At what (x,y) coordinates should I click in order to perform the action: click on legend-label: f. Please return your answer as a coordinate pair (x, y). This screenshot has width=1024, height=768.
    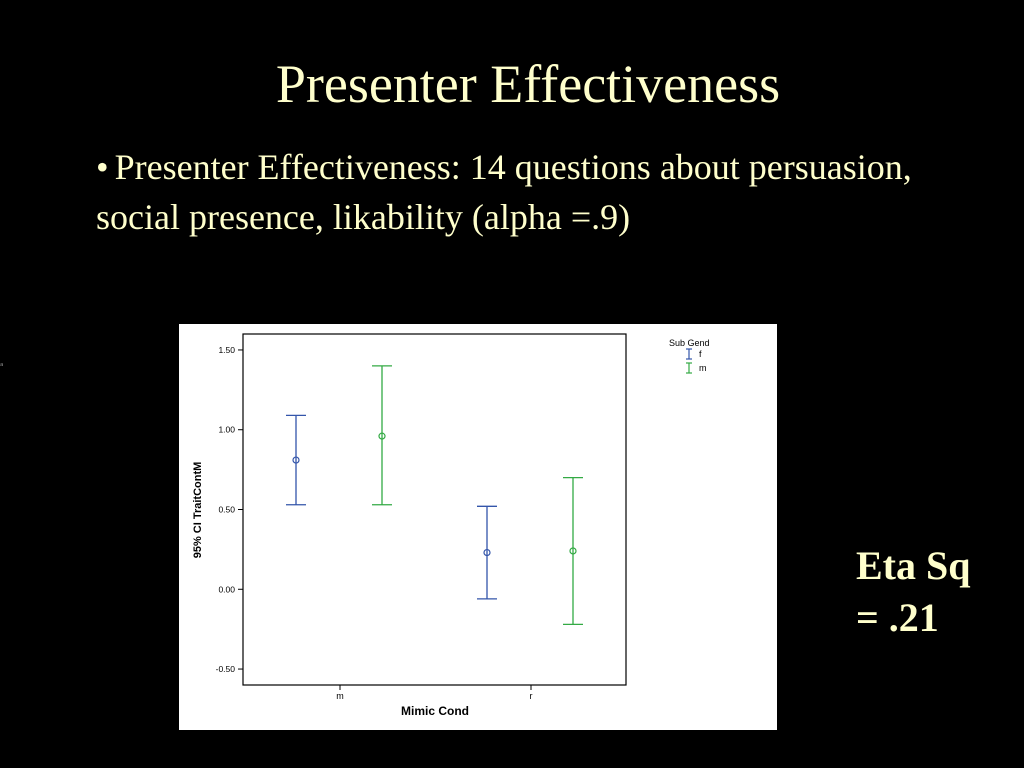
    Looking at the image, I should click on (700, 354).